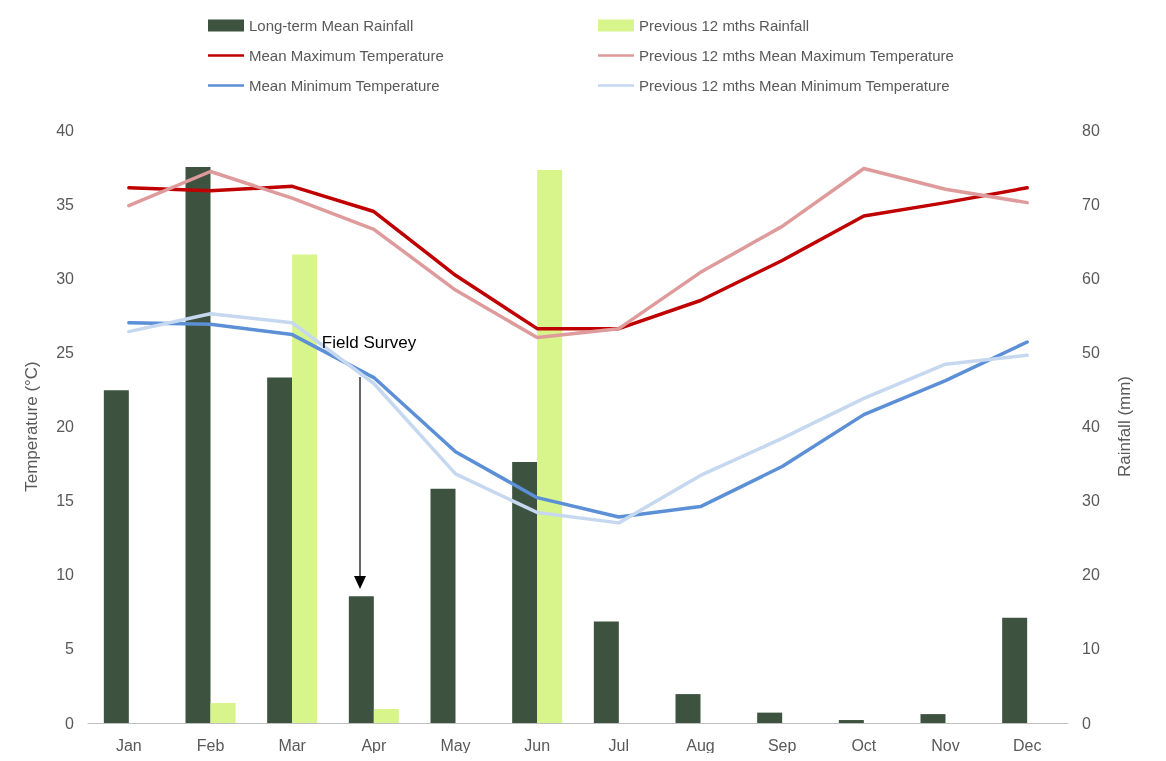 Image resolution: width=1166 pixels, height=761 pixels. What do you see at coordinates (619, 745) in the screenshot?
I see `x-tick-label: Jul` at bounding box center [619, 745].